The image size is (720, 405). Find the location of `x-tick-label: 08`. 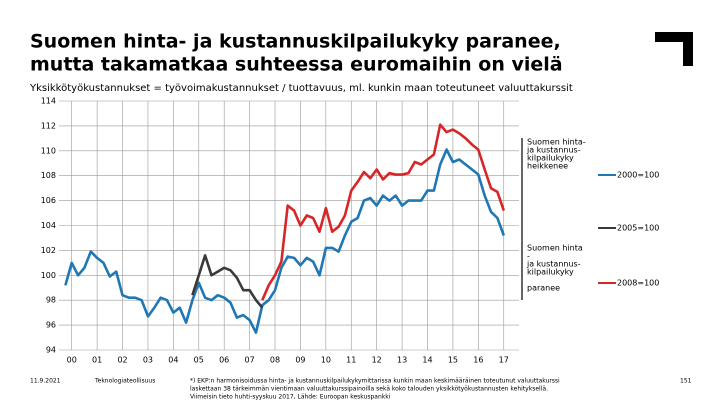

x-tick-label: 08 is located at coordinates (275, 360).